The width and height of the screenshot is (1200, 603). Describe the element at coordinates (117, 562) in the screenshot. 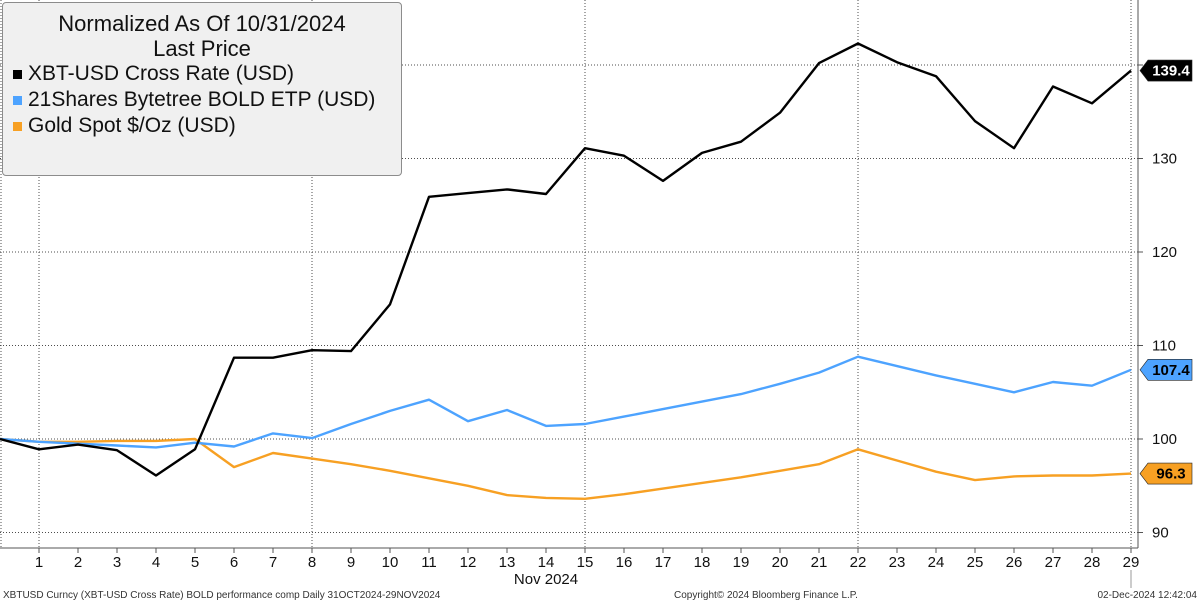

I see `x-tick-label-3: 3` at that location.